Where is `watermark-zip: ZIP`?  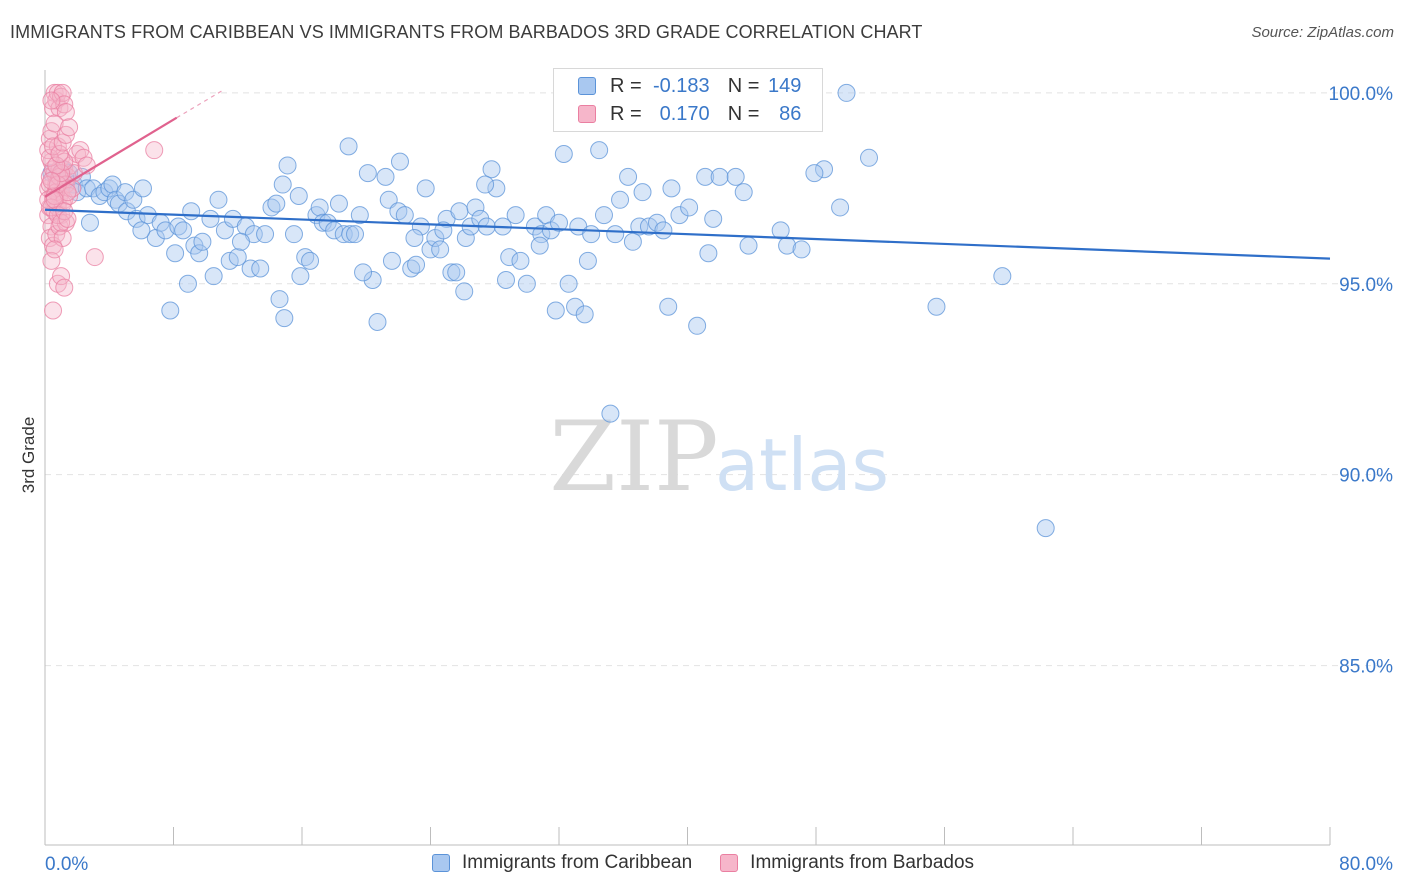
watermark-zip: ZIP is located at coordinates (633, 457).